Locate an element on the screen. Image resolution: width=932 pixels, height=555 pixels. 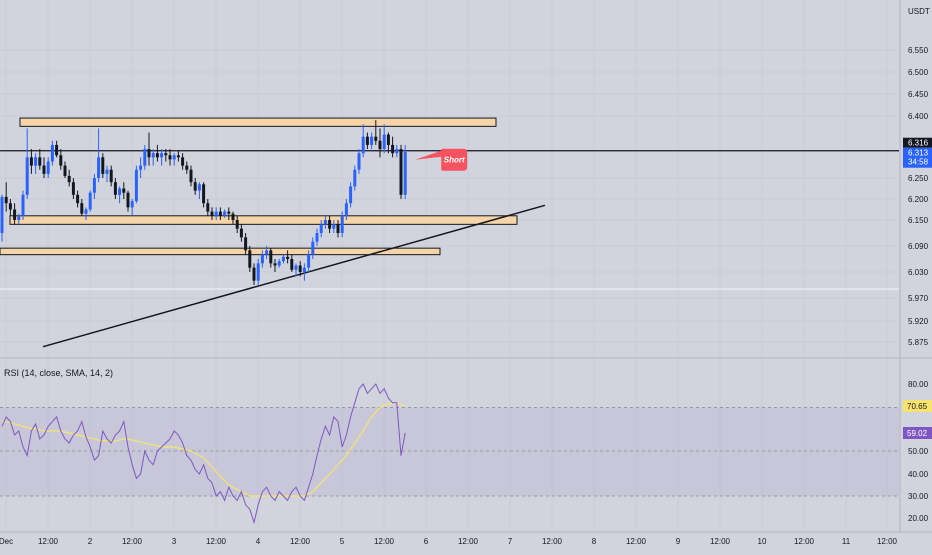
time-label: 5 is located at coordinates (342, 541).